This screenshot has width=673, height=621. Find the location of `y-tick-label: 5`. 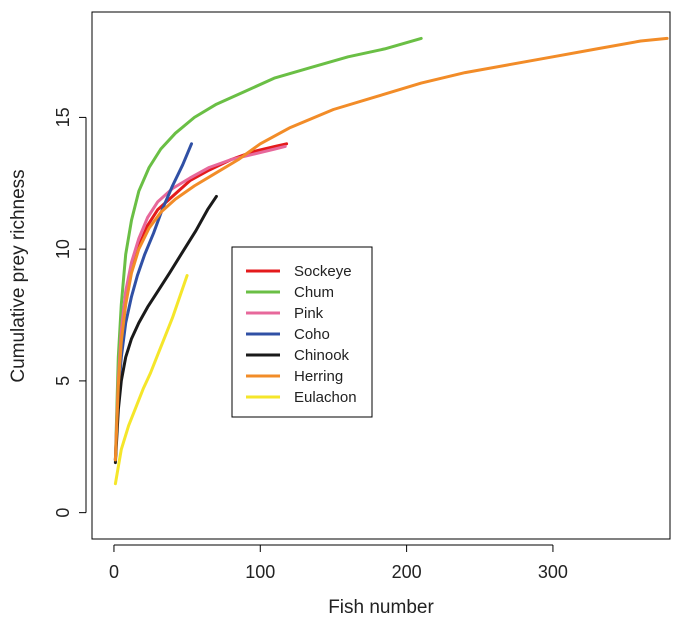

y-tick-label: 5 is located at coordinates (63, 381).